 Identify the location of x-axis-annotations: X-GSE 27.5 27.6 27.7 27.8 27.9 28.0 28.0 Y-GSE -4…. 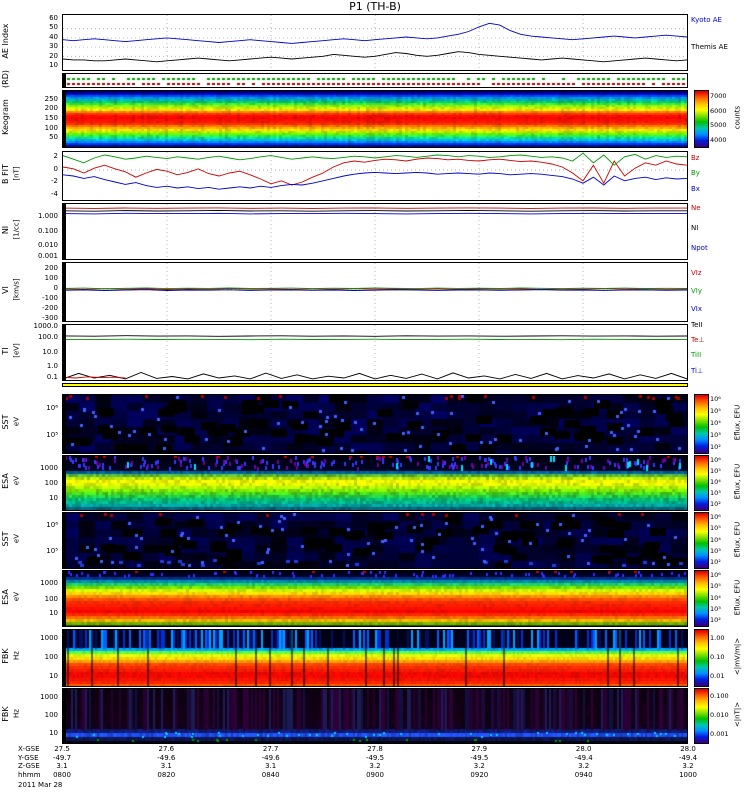
(375, 765).